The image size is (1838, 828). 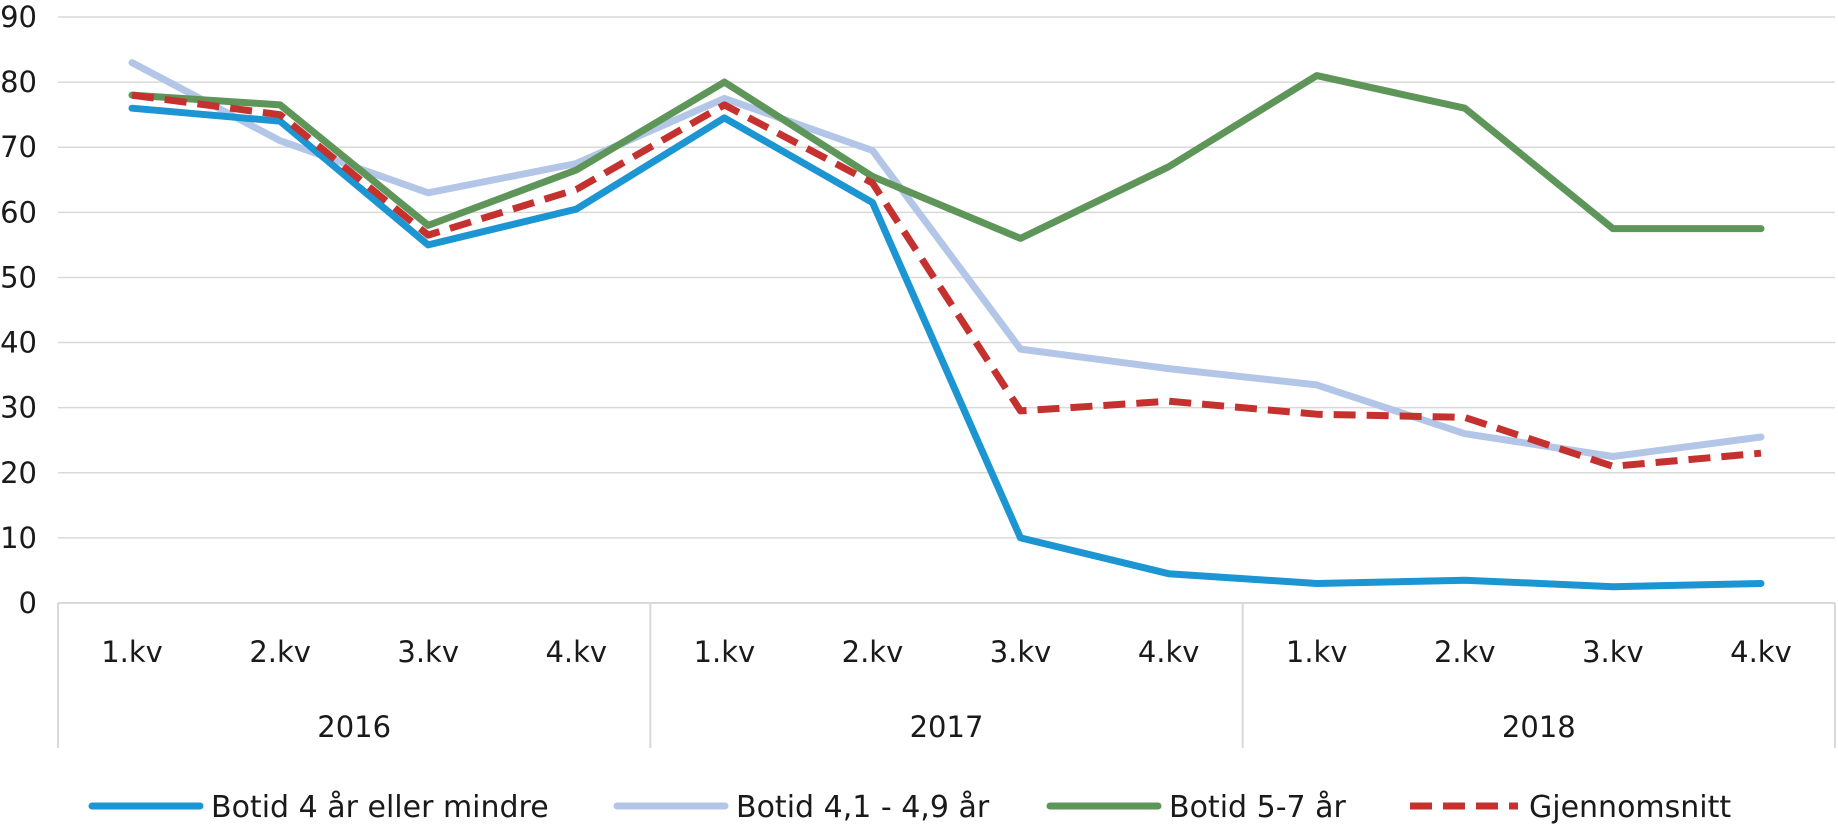 I want to click on y-tick-label: 20, so click(x=18, y=473).